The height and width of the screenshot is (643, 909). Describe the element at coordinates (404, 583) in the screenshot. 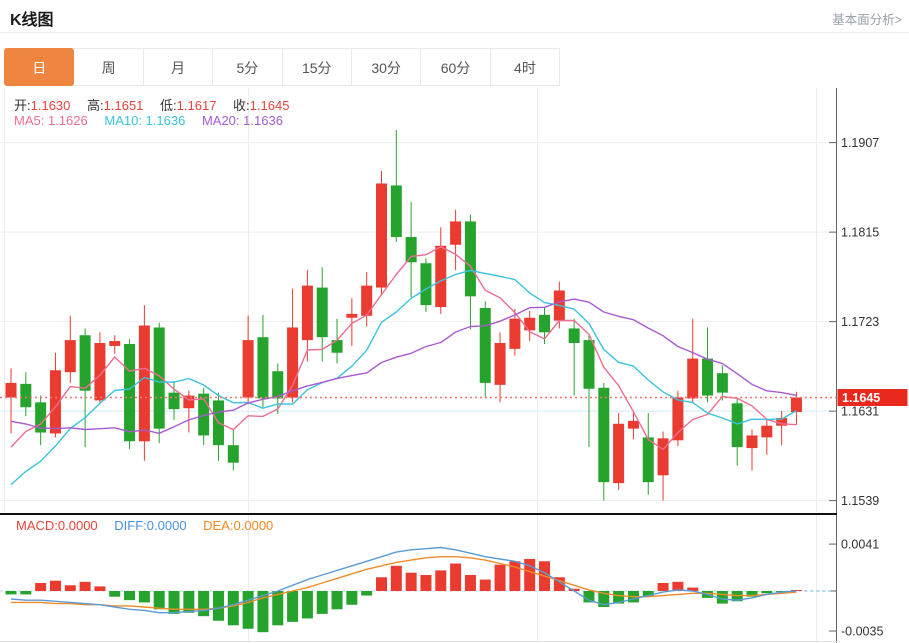

I see `dea-line` at that location.